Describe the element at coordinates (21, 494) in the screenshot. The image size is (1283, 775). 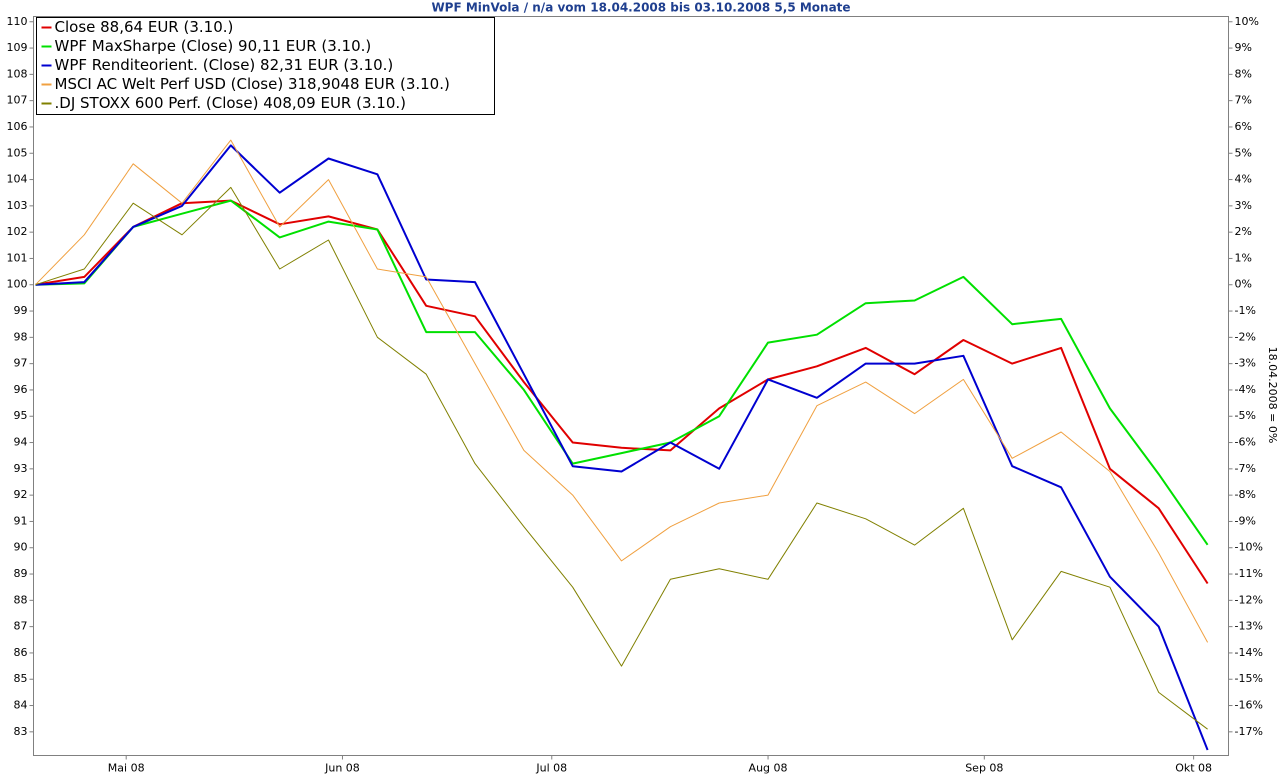
I see `y-tick-label: 92` at that location.